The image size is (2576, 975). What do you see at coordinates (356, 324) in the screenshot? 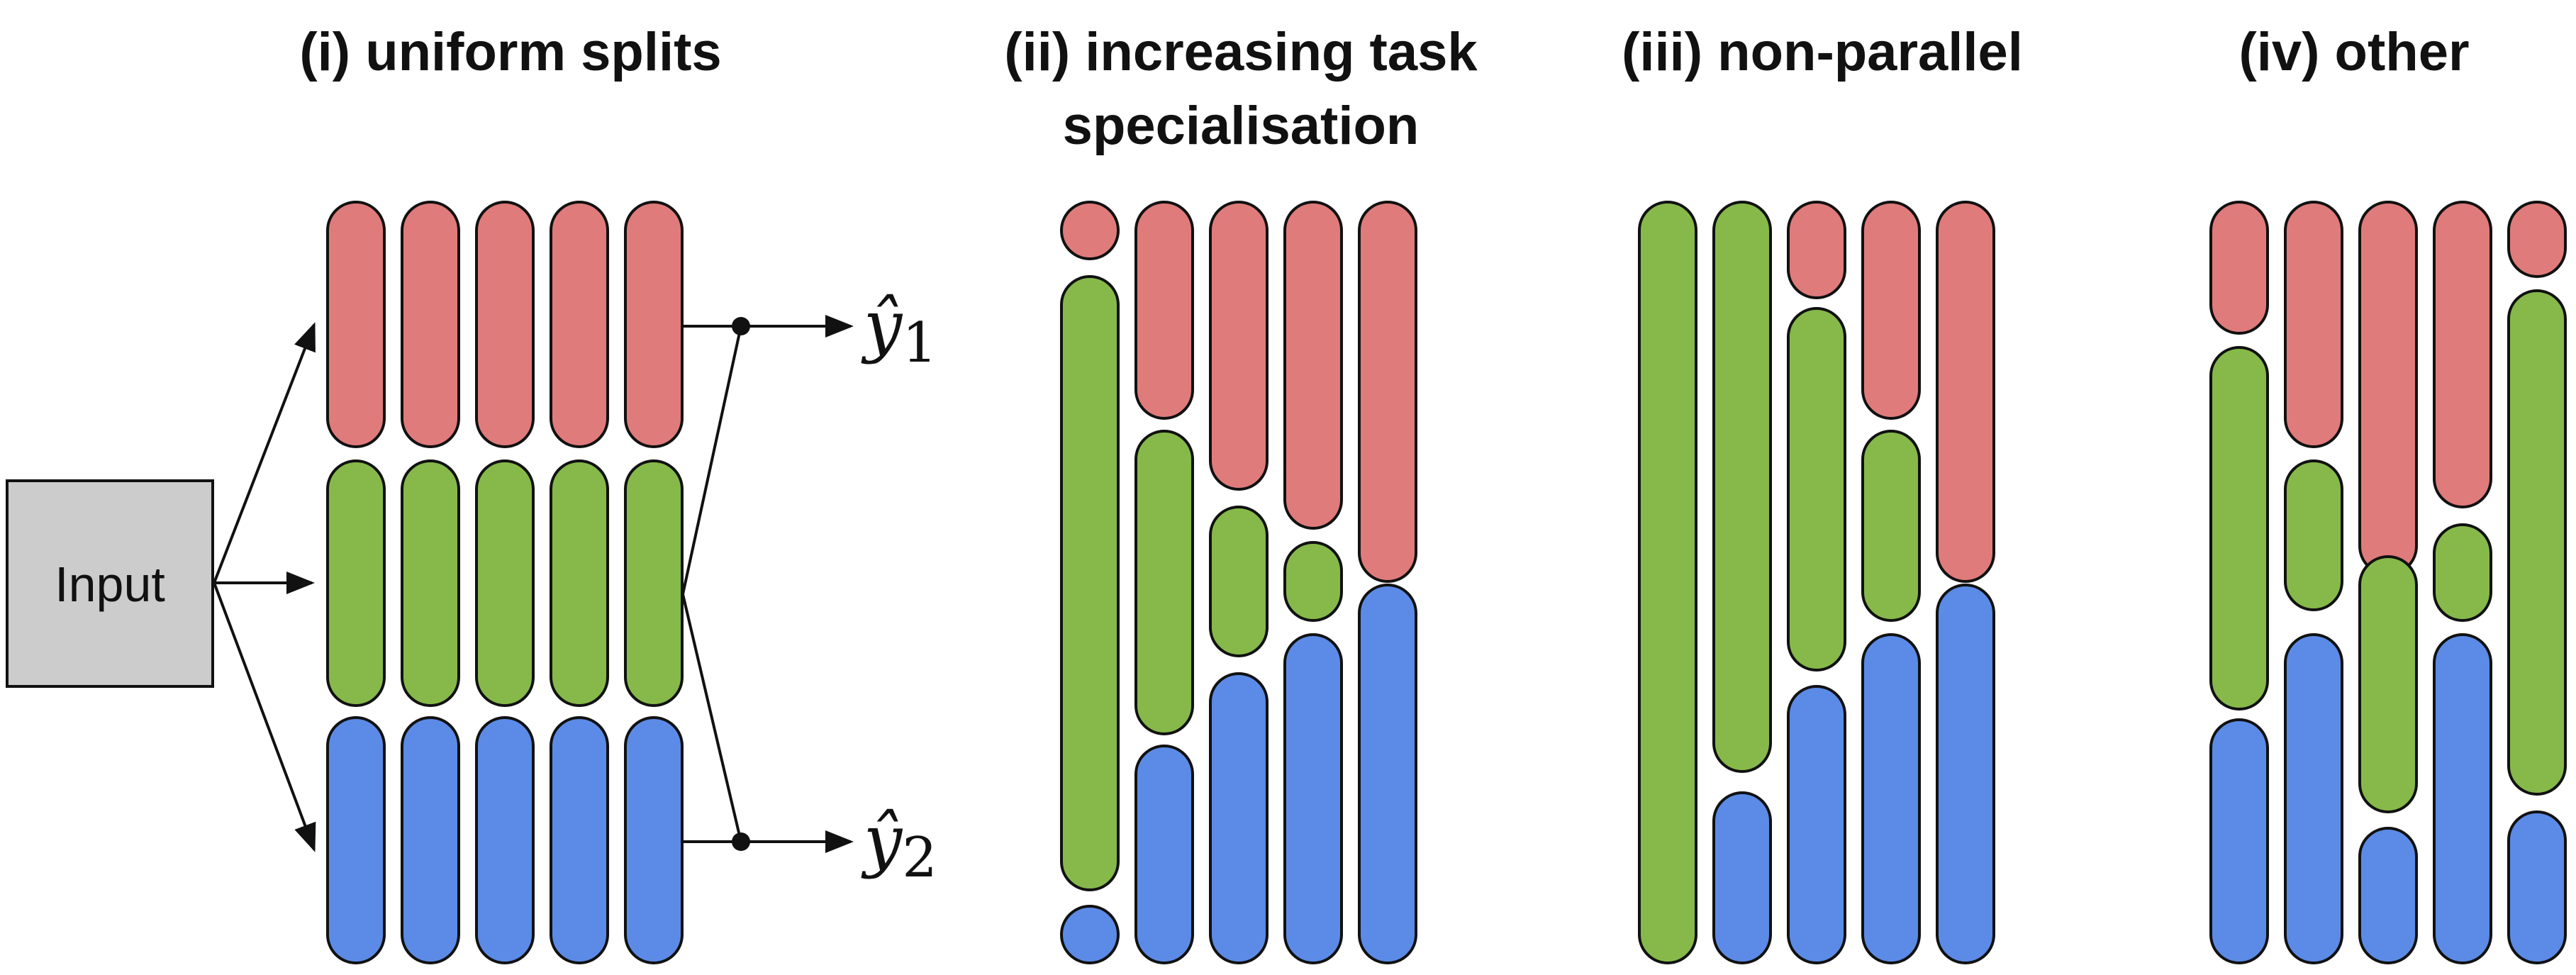
I see `block-task1-uniform-col1-seg1` at bounding box center [356, 324].